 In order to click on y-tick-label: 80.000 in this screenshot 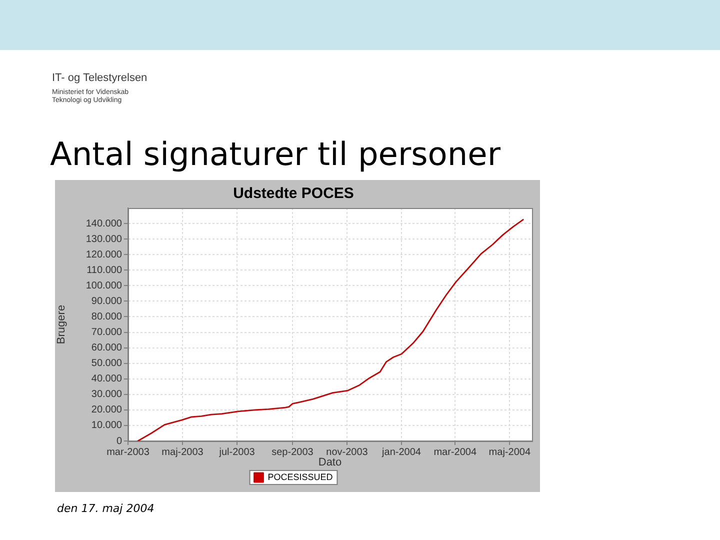, I will do `click(106, 316)`.